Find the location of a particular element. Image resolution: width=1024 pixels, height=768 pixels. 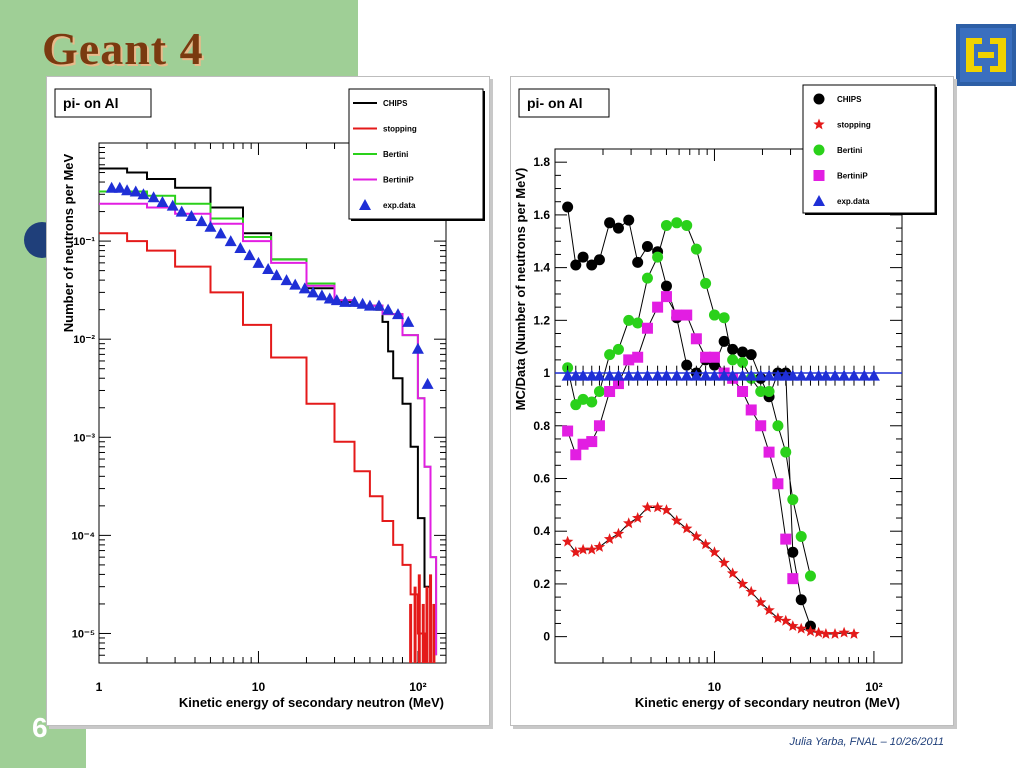

legend-box is located at coordinates (869, 149).